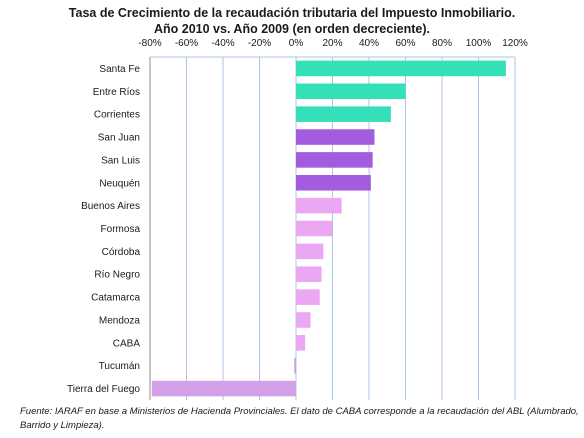 This screenshot has height=438, width=584. I want to click on category-label: Catamarca, so click(115, 298).